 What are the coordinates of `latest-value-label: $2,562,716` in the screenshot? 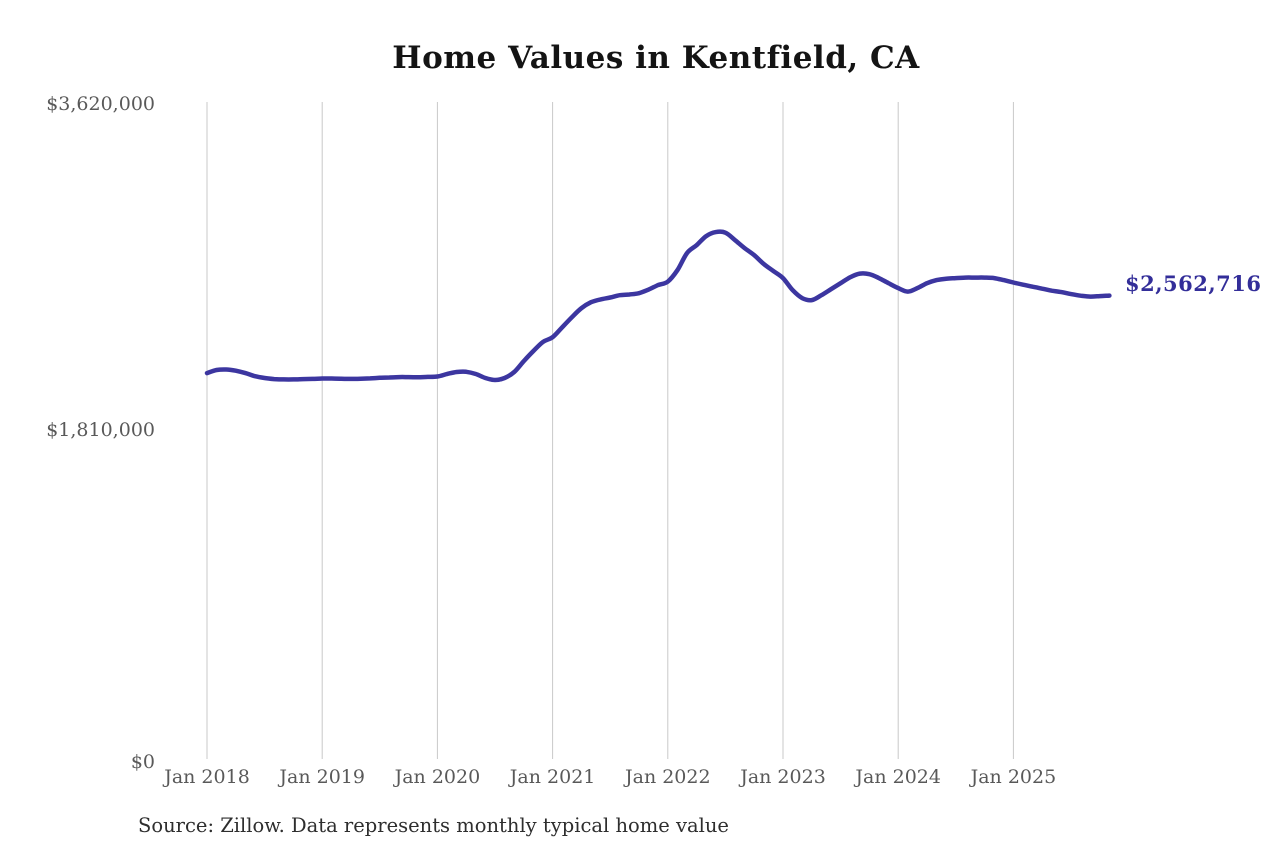 It's located at (1193, 283).